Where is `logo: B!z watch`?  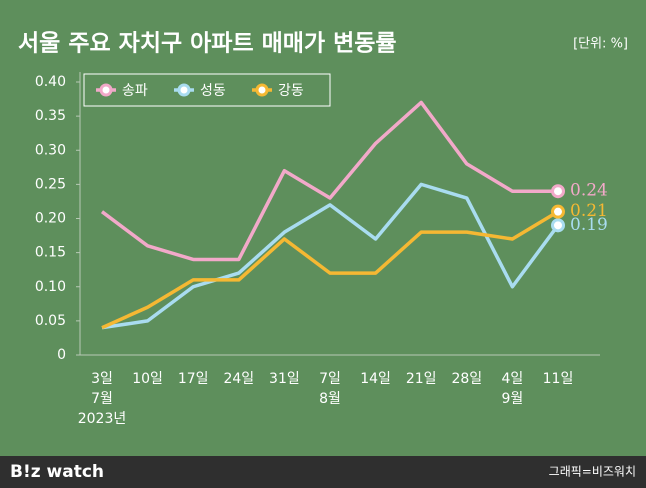 logo: B!z watch is located at coordinates (57, 472).